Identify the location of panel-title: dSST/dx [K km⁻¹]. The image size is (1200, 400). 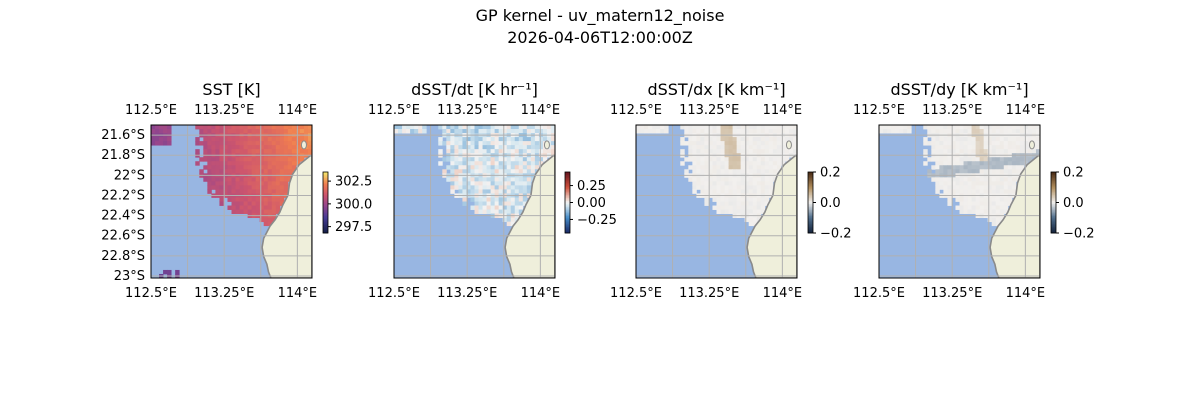
(716, 89).